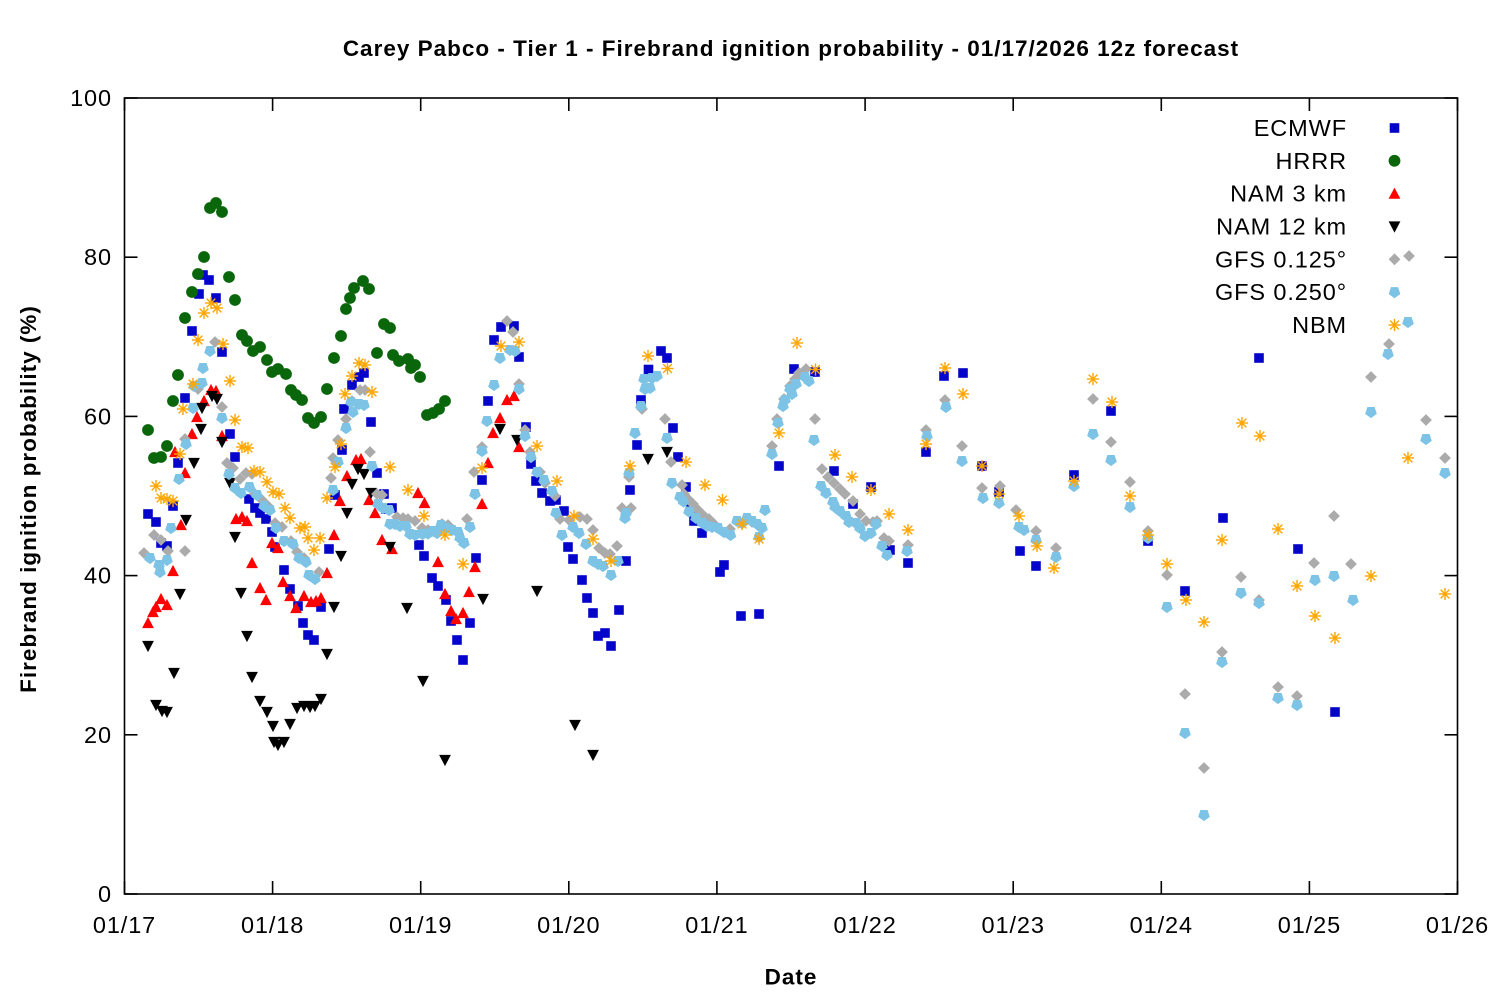 The width and height of the screenshot is (1500, 1000). Describe the element at coordinates (98, 735) in the screenshot. I see `svg-text: 20` at that location.